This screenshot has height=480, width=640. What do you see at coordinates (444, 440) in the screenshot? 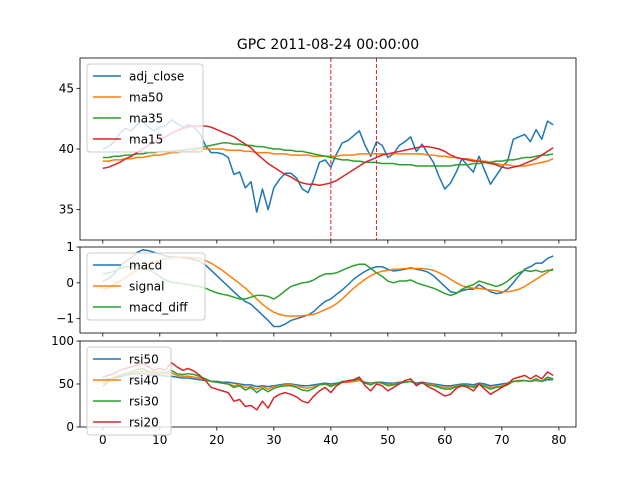
I see `x-tick-label: 60` at bounding box center [444, 440].